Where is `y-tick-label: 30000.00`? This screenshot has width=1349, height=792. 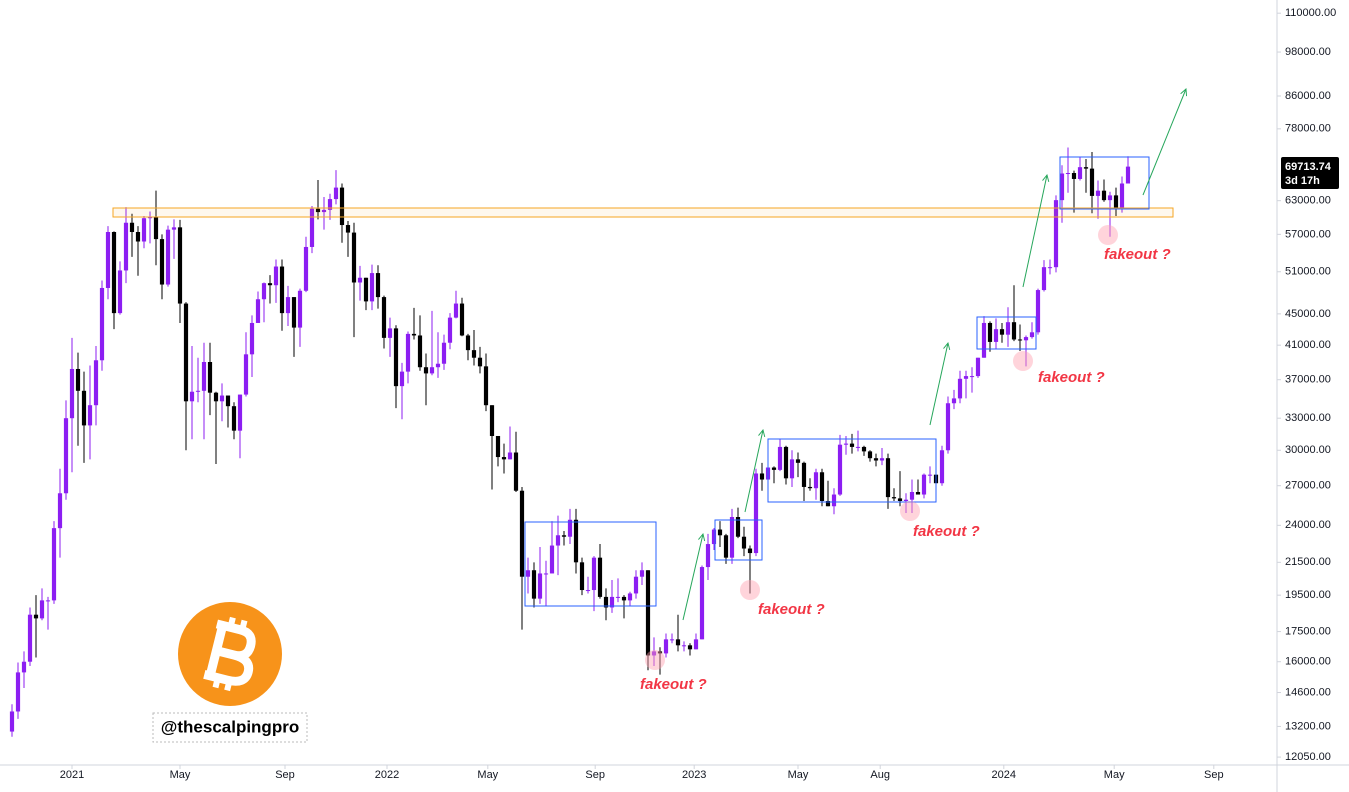 y-tick-label: 30000.00 is located at coordinates (1308, 450).